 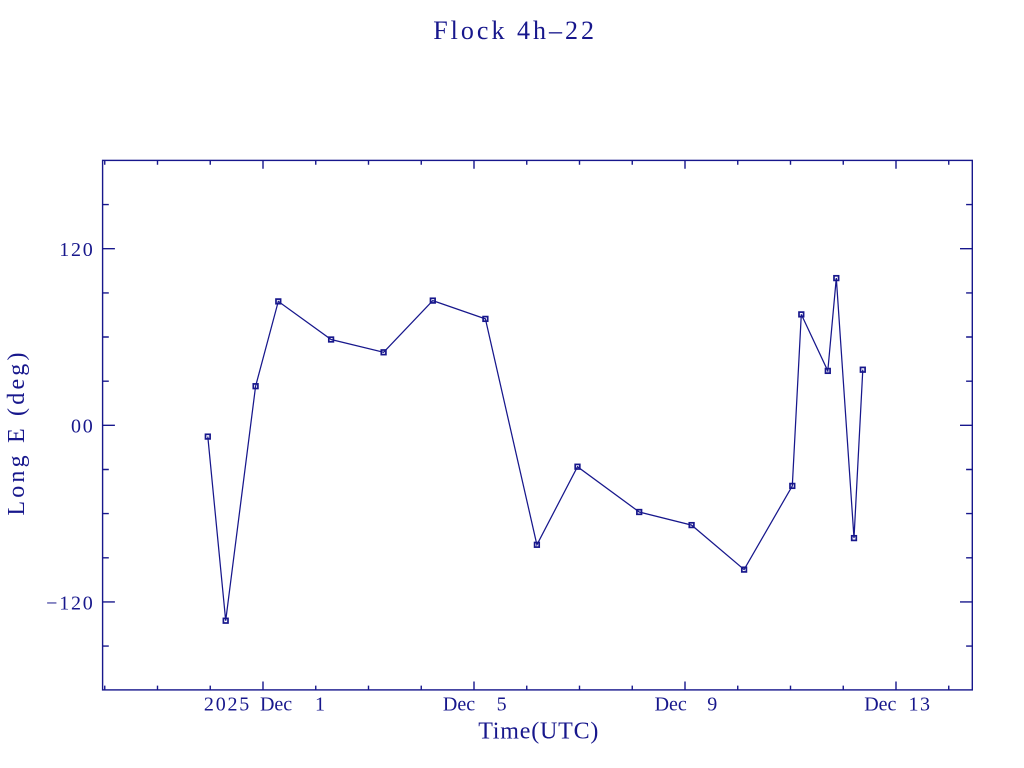 I want to click on svg-text: −120, so click(x=70, y=603).